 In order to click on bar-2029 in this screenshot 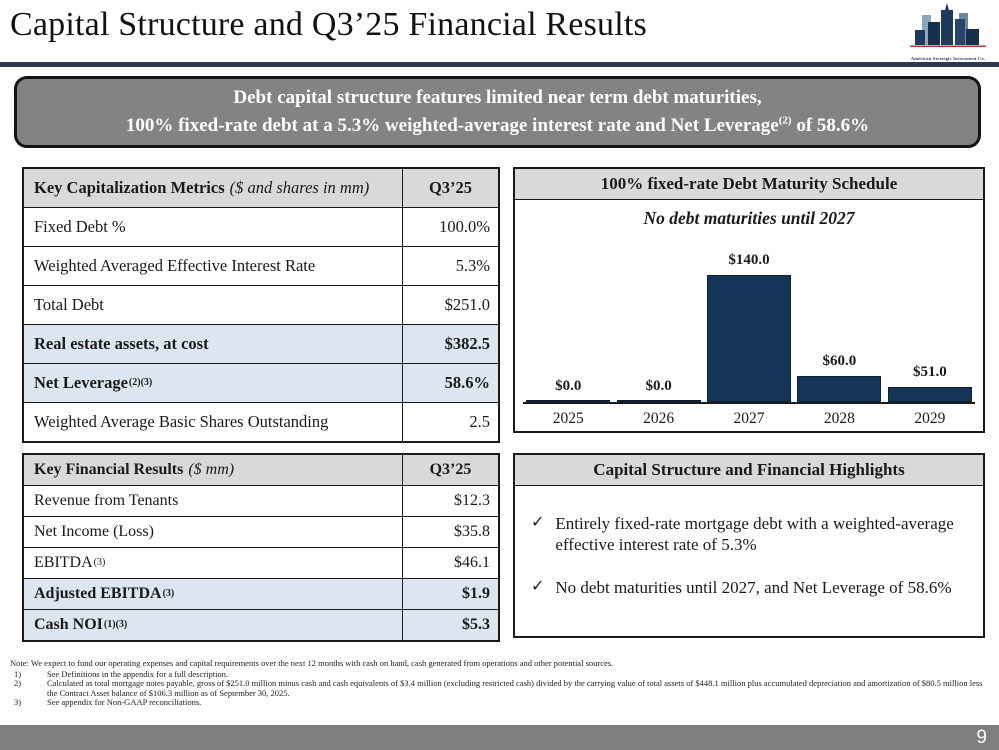, I will do `click(929, 394)`.